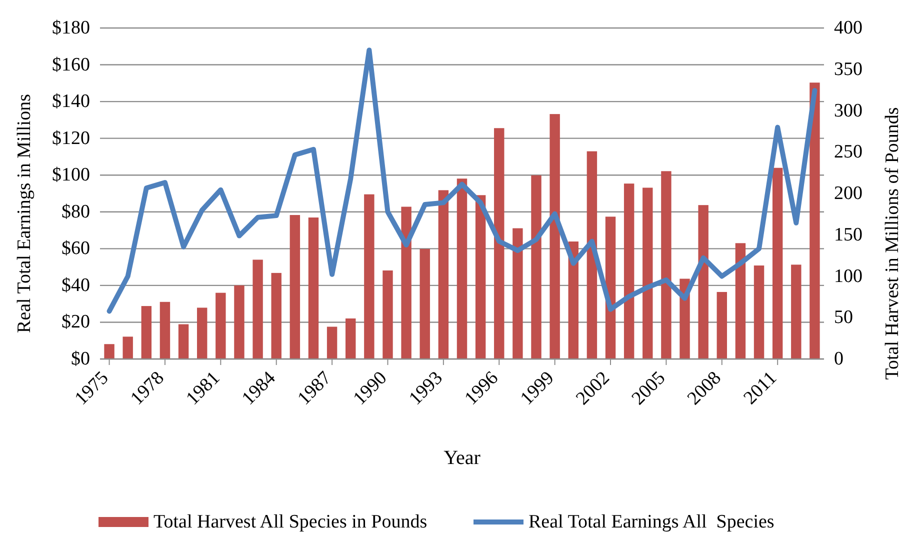 The height and width of the screenshot is (544, 912). What do you see at coordinates (24, 213) in the screenshot?
I see `y-axis-title: Real Total Earnings in Millions` at bounding box center [24, 213].